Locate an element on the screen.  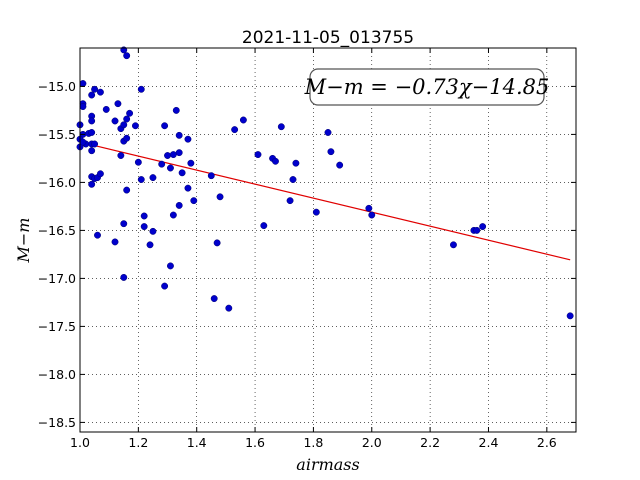
y-tick-label: −17.5 is located at coordinates (57, 326).